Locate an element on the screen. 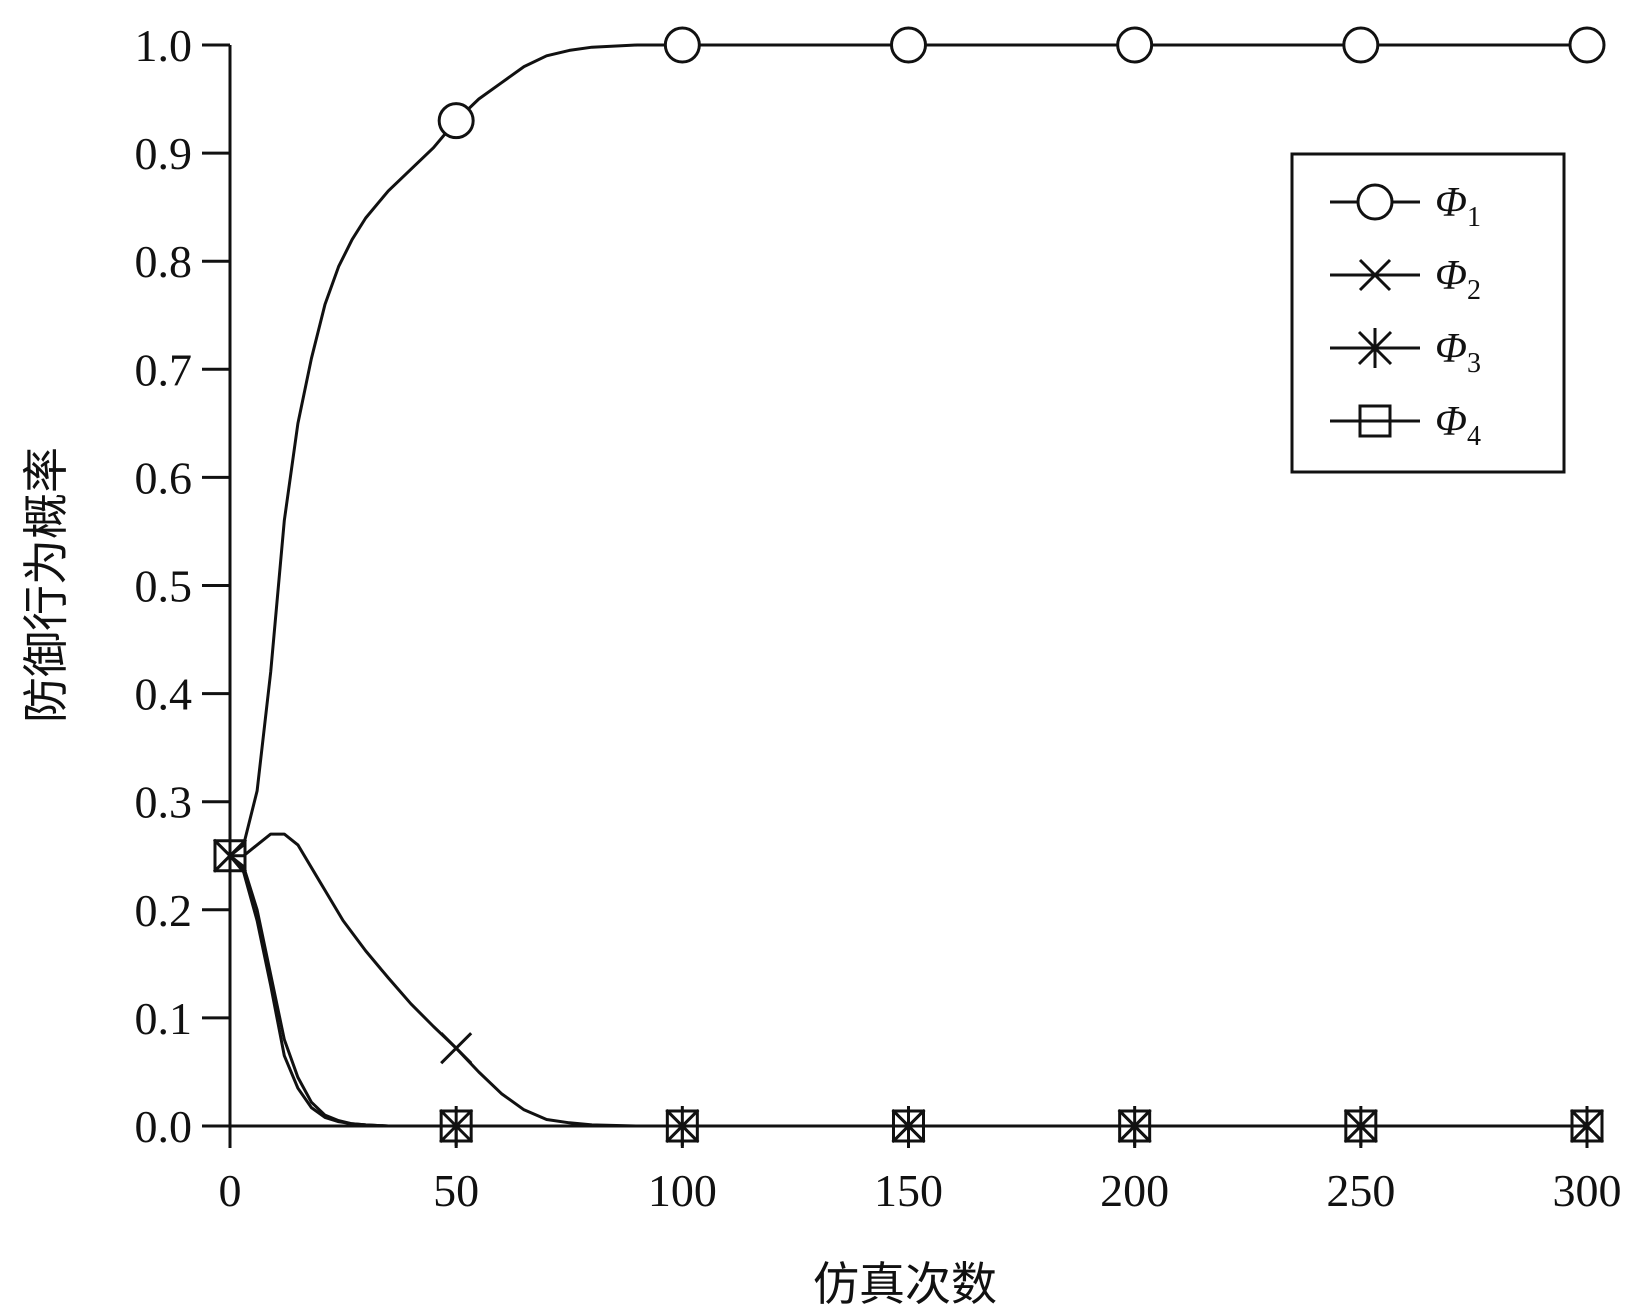 This screenshot has height=1315, width=1629. y-tick-label: 0.2 is located at coordinates (164, 910).